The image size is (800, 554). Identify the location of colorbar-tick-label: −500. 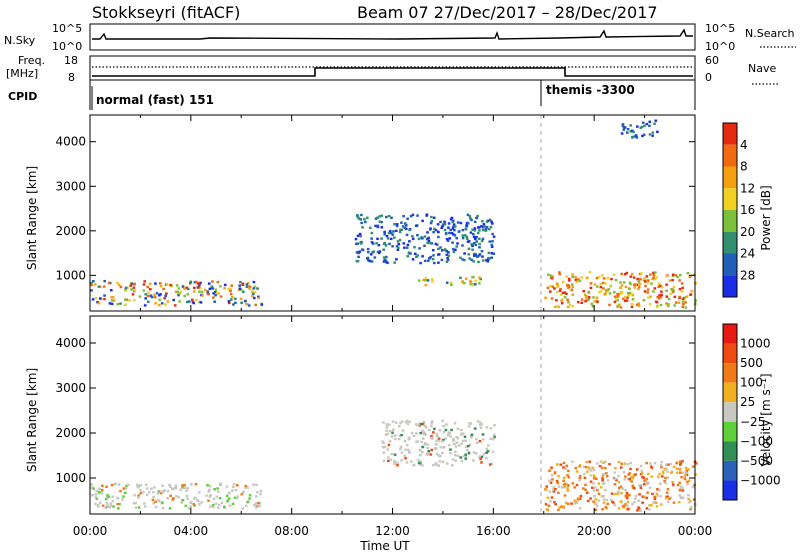
(756, 461).